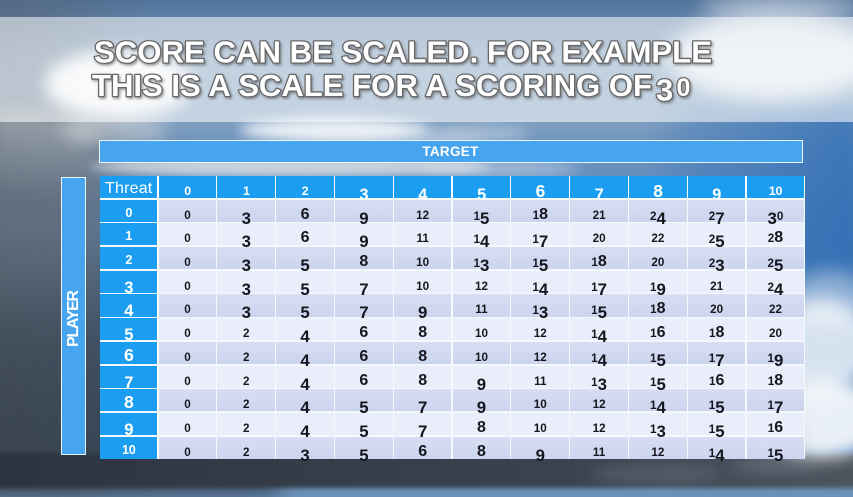  I want to click on svg-text:SCORE CAN BE SCALED. FOR EXAMP: SCORE CAN BE SCALED. FOR EXAMPLE, so click(403, 52).